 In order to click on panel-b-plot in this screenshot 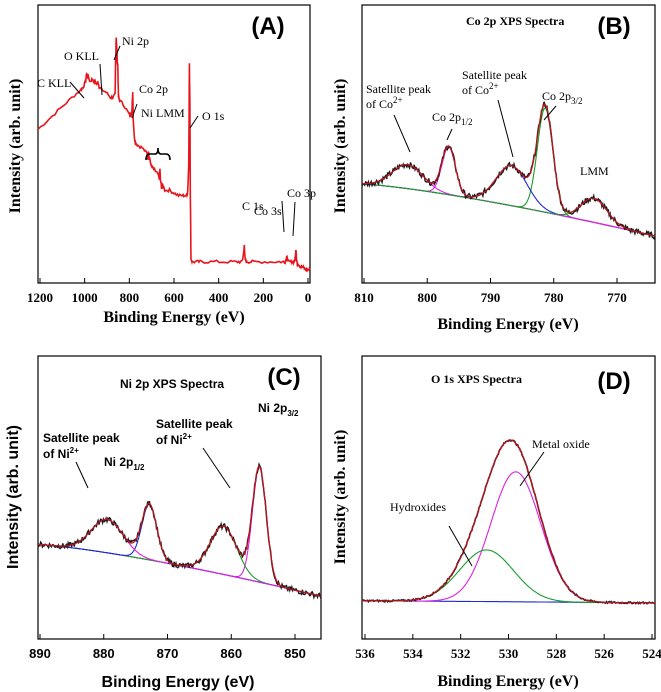, I will do `click(508, 171)`.